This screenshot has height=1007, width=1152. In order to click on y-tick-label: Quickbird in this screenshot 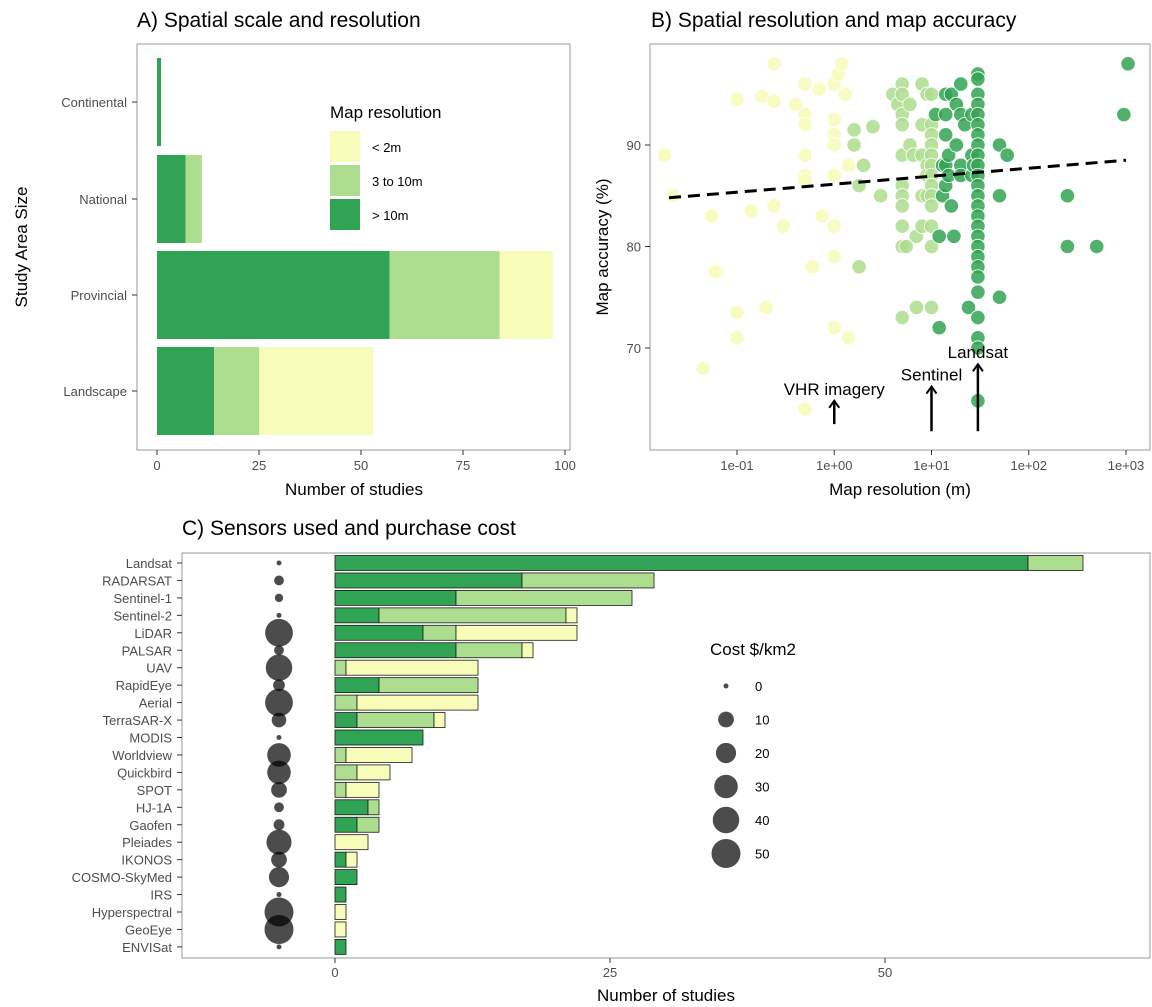, I will do `click(144, 772)`.